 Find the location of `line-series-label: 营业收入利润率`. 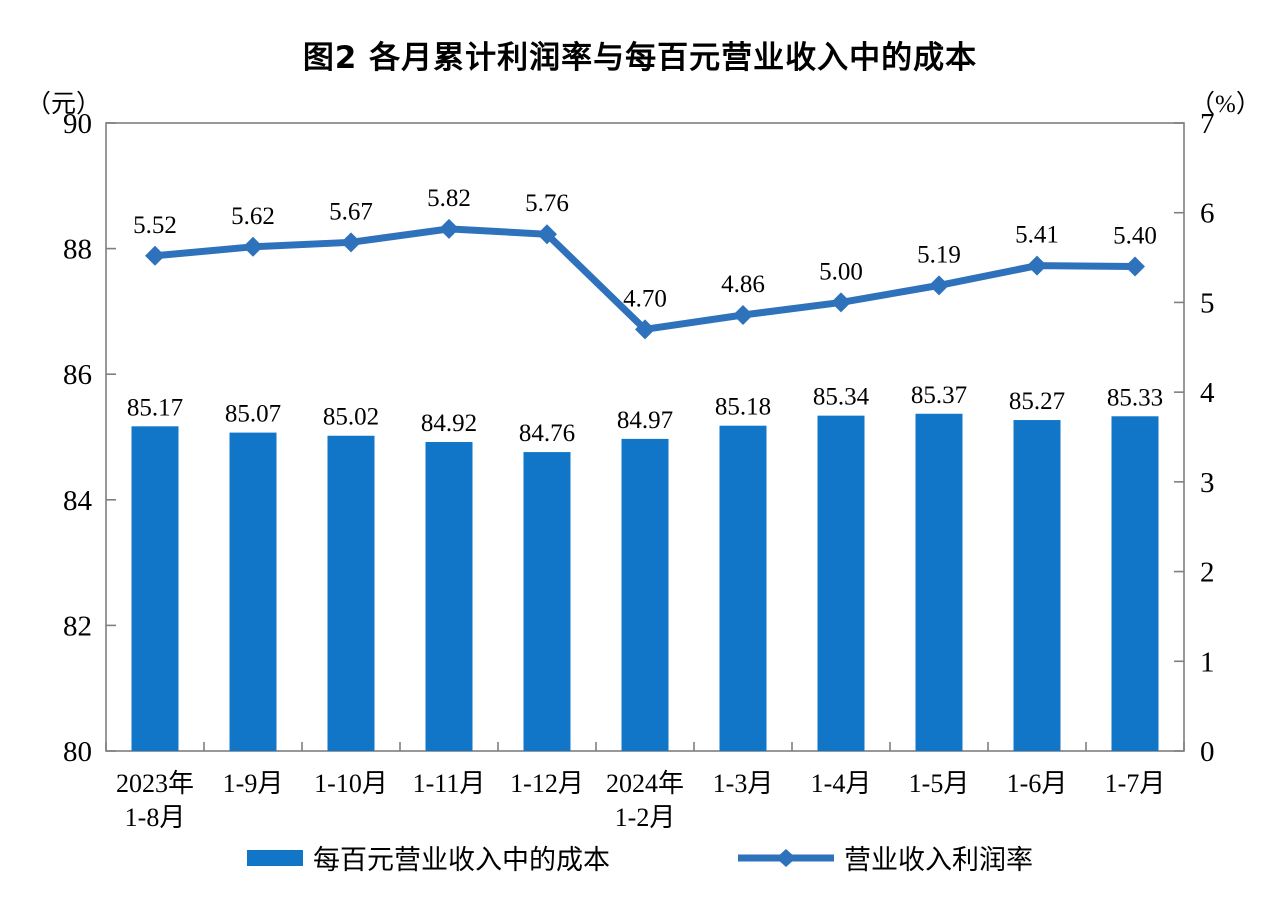

line-series-label: 营业收入利润率 is located at coordinates (938, 860).